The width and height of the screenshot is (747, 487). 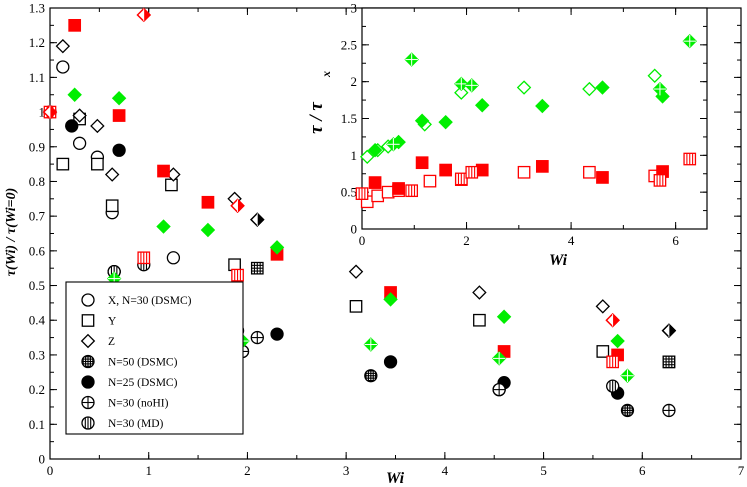 What do you see at coordinates (354, 81) in the screenshot?
I see `inset-ytick-label: 2` at bounding box center [354, 81].